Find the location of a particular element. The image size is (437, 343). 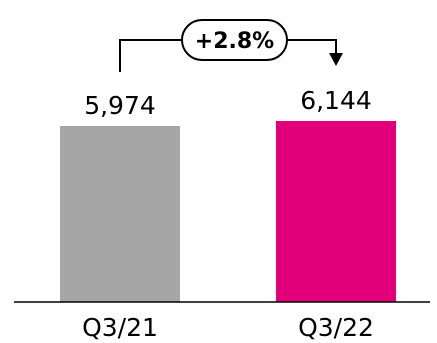

change-bubble is located at coordinates (234, 40).